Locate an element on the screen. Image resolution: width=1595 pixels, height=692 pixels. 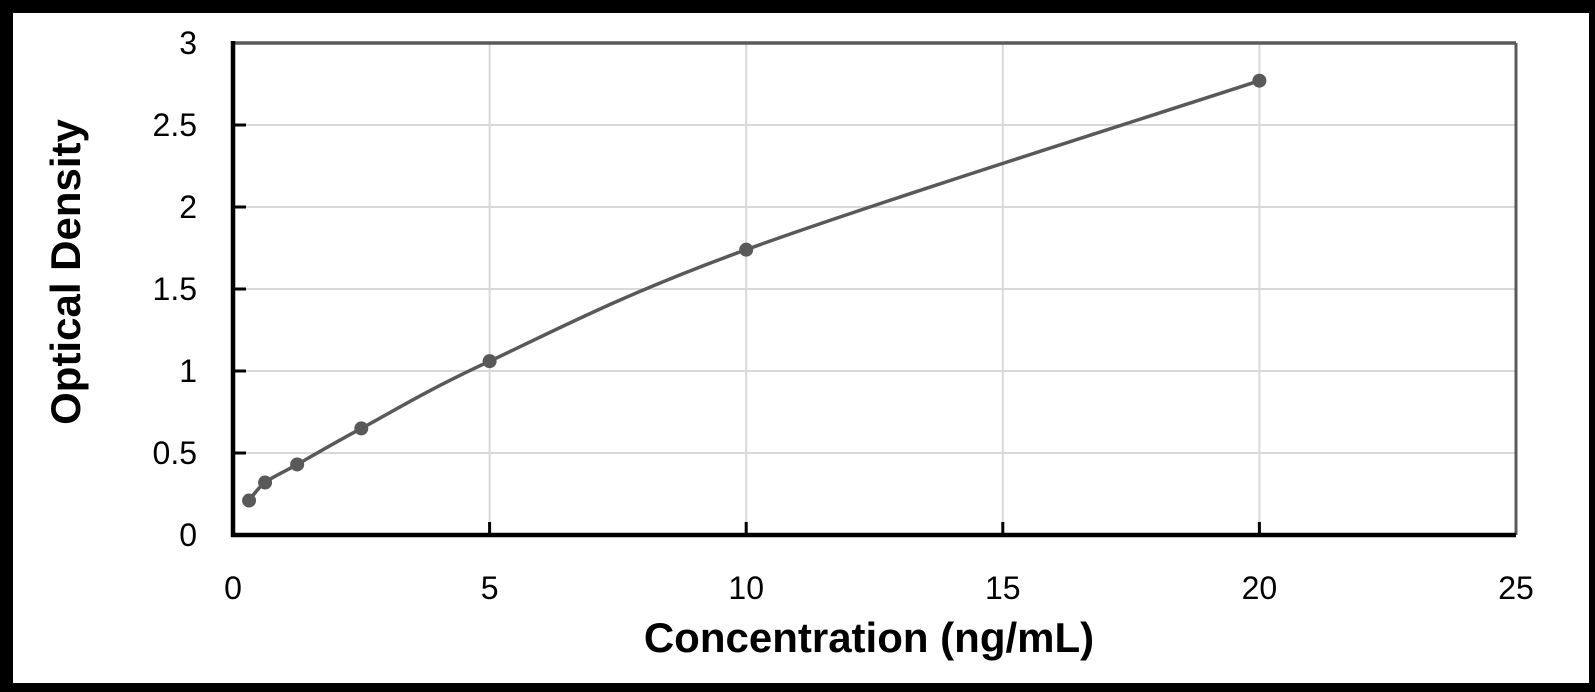
x-tick-label: 20 is located at coordinates (1260, 588).